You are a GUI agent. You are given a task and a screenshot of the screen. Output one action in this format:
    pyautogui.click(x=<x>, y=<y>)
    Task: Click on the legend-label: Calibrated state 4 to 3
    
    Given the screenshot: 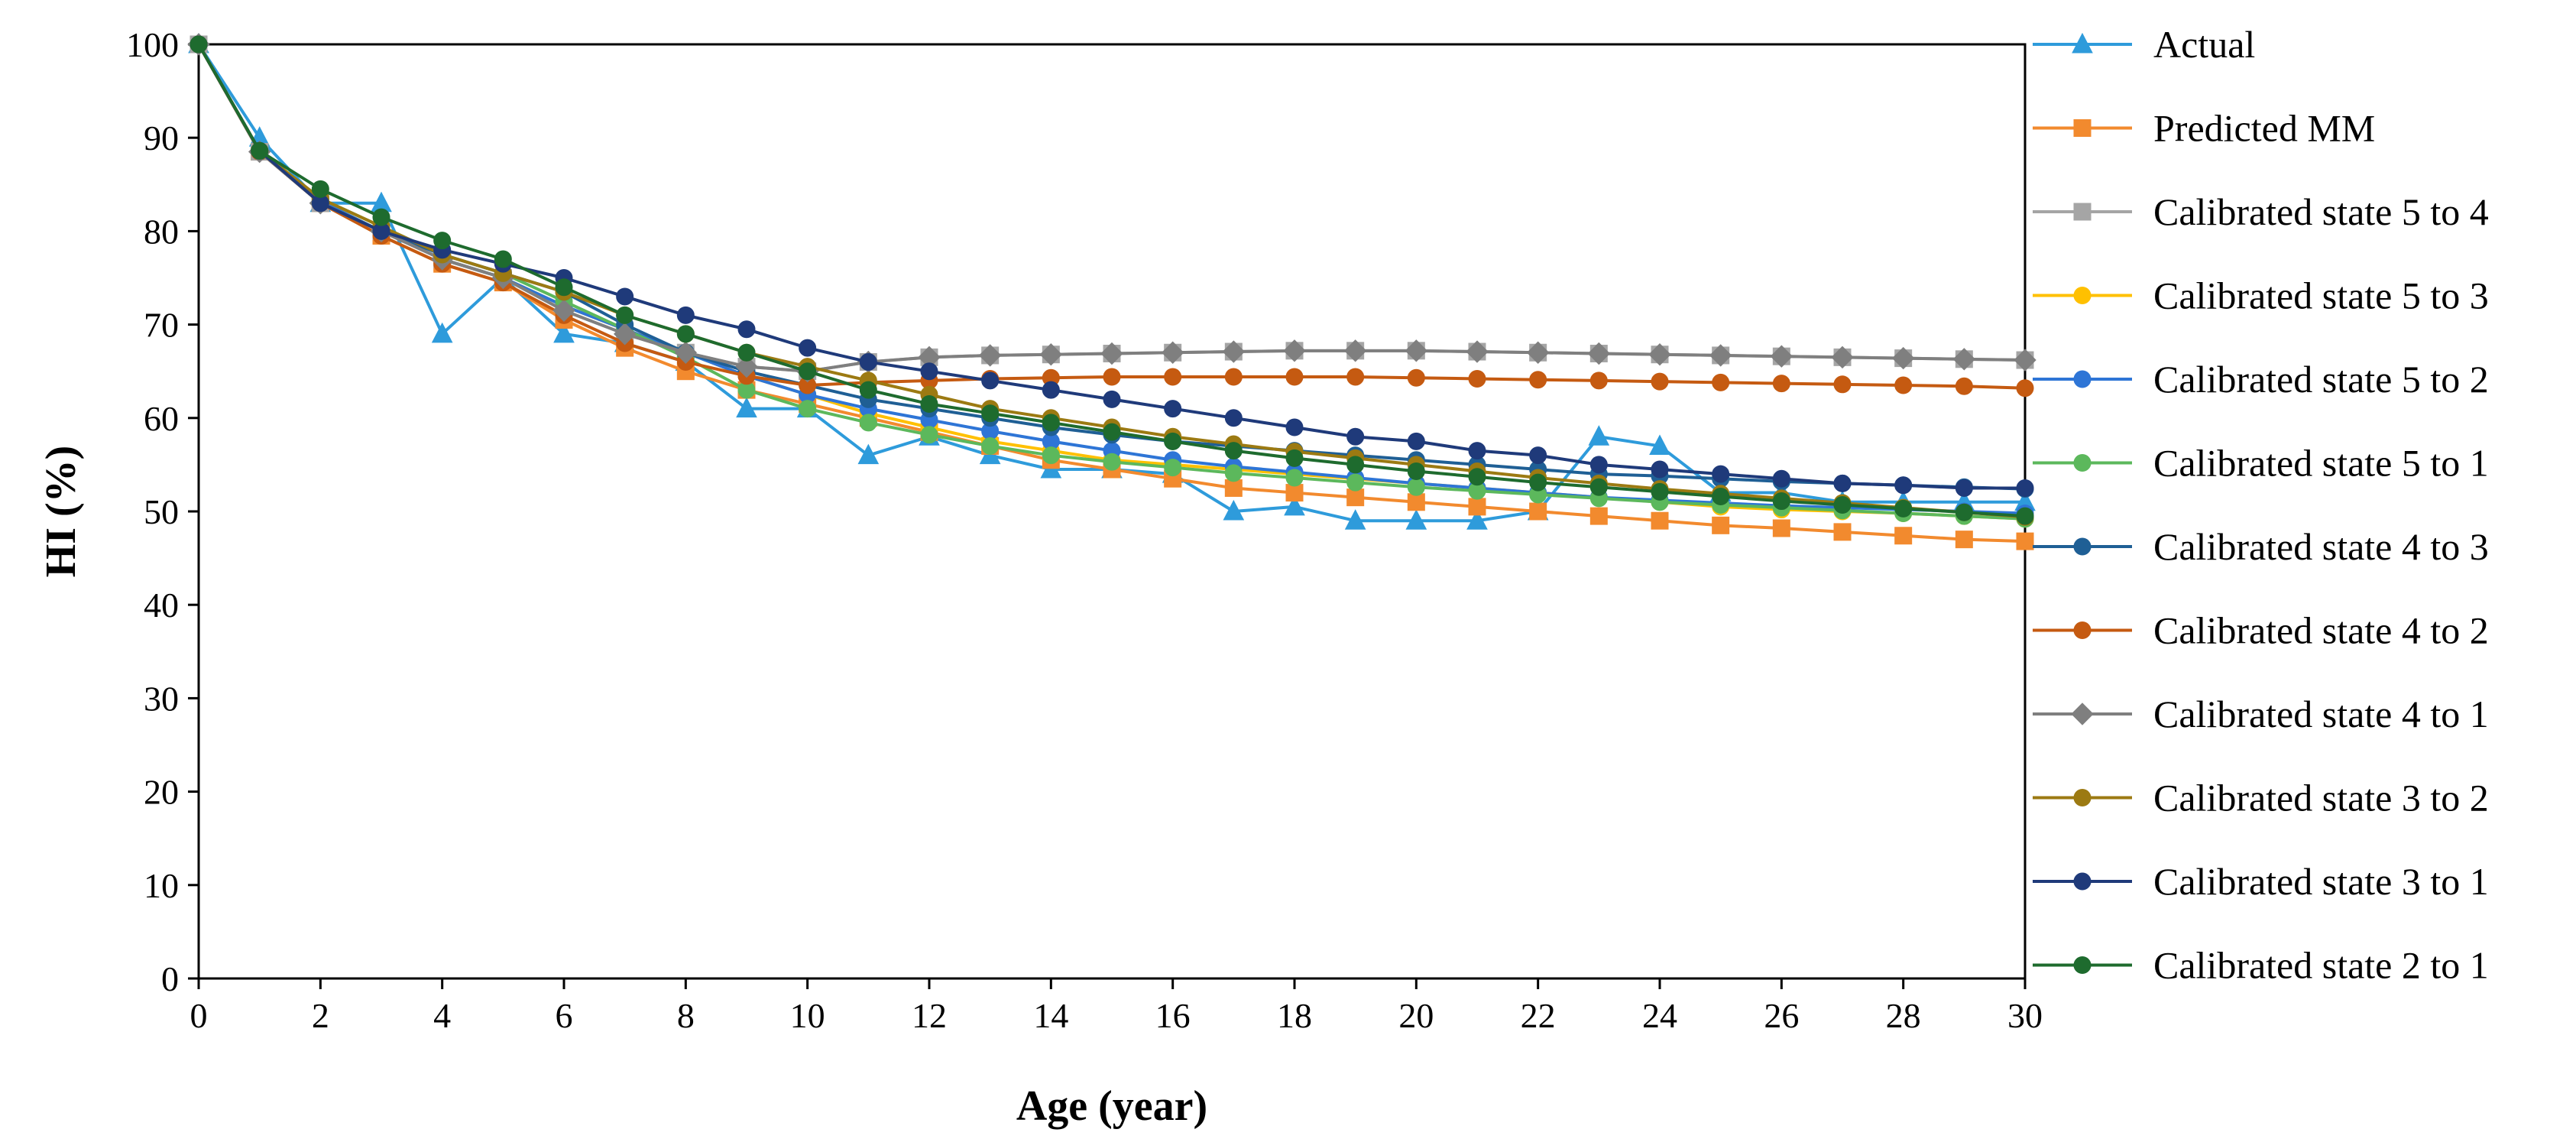 What is the action you would take?
    pyautogui.click(x=2321, y=546)
    